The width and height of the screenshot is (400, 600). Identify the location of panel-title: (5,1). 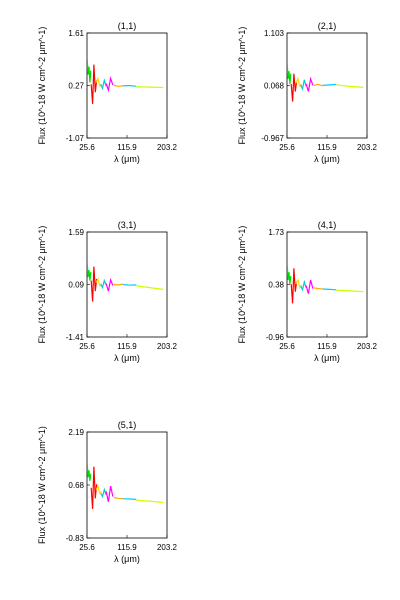
(127, 425).